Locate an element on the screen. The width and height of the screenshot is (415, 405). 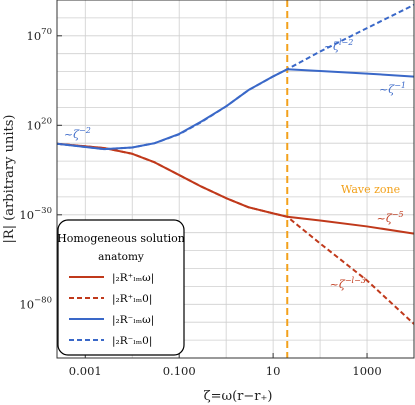
legend-label-3: |₂R⁻ₗₘω| is located at coordinates (133, 320).